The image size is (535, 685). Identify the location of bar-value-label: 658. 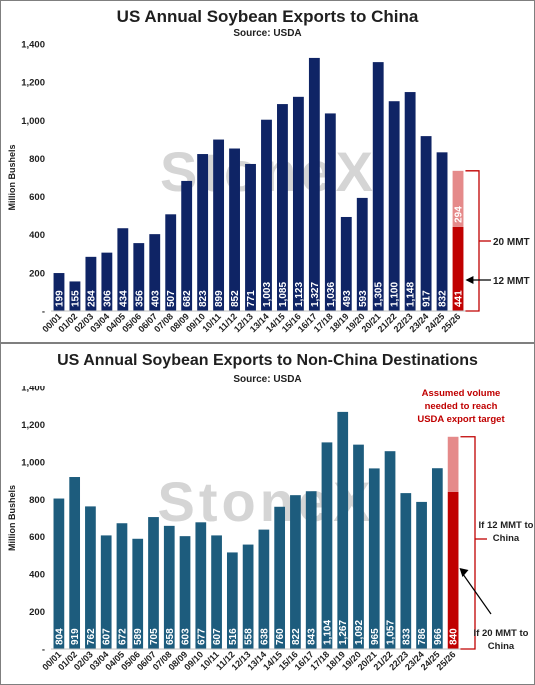
(170, 636).